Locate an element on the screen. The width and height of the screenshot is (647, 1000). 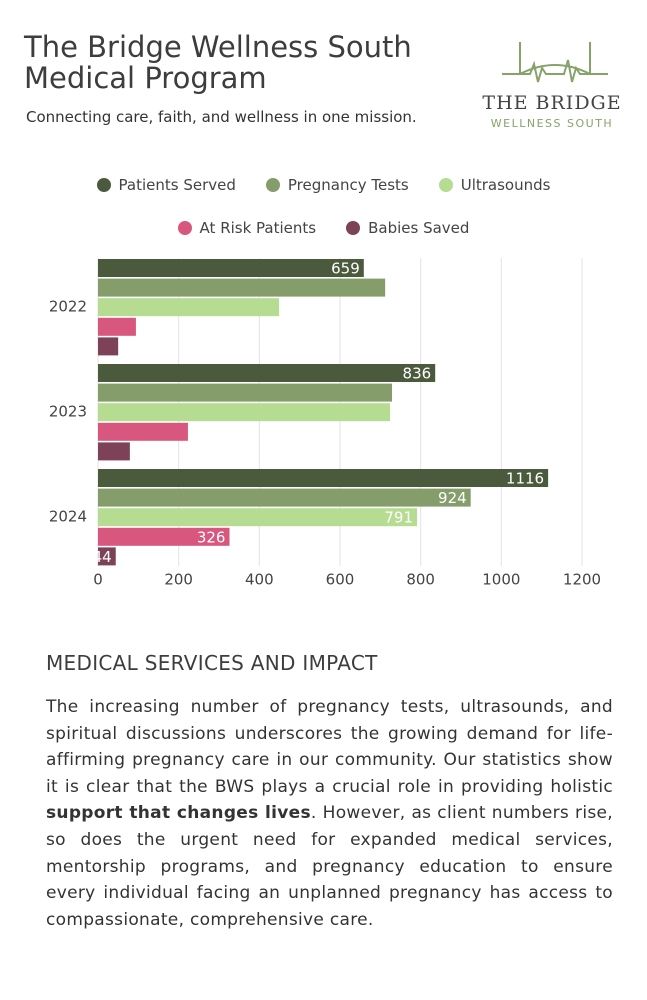
y-tick-label: 2023 is located at coordinates (68, 412).